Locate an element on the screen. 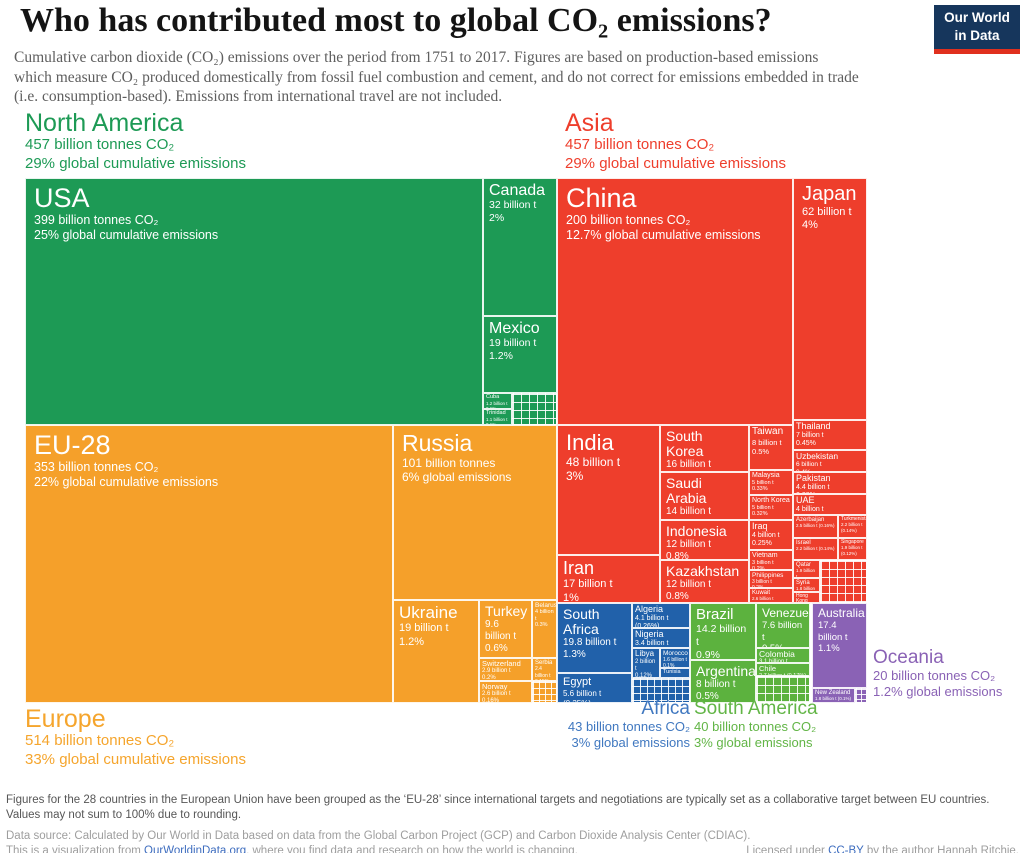 The image size is (1023, 853). tile-country-name: Cuba is located at coordinates (493, 397).